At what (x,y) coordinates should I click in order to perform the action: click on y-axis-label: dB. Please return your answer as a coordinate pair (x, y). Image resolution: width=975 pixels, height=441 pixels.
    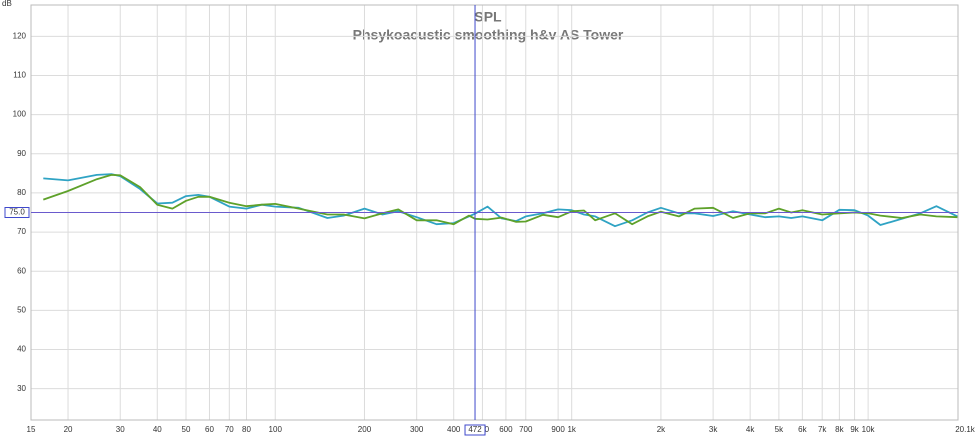
    Looking at the image, I should click on (7, 4).